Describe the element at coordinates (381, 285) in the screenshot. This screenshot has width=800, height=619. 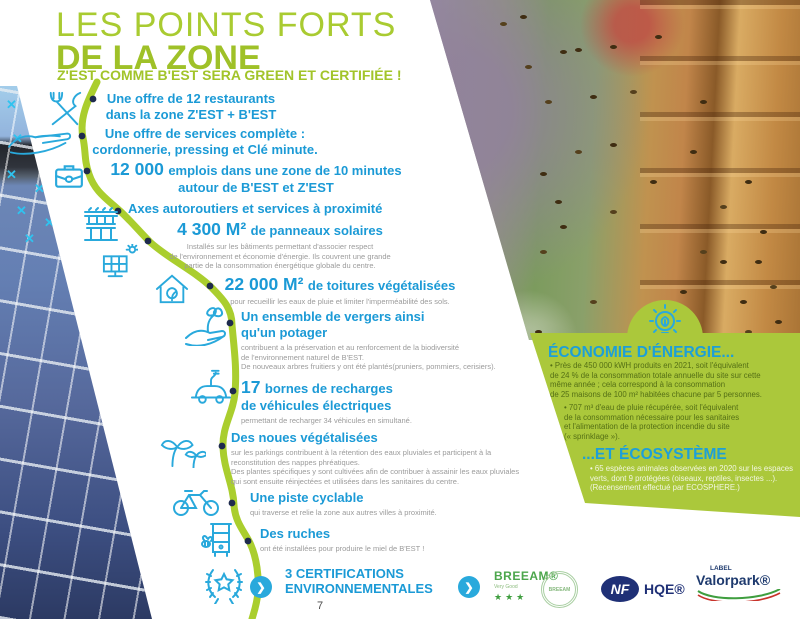
I see `item-heading: de toitures végétalisées` at that location.